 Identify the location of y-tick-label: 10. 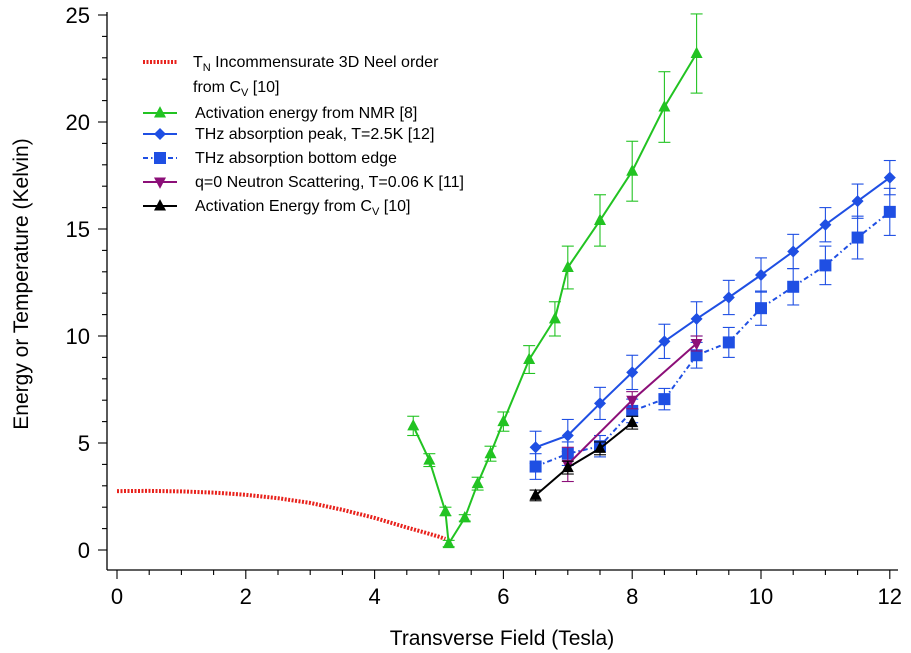
(78, 336).